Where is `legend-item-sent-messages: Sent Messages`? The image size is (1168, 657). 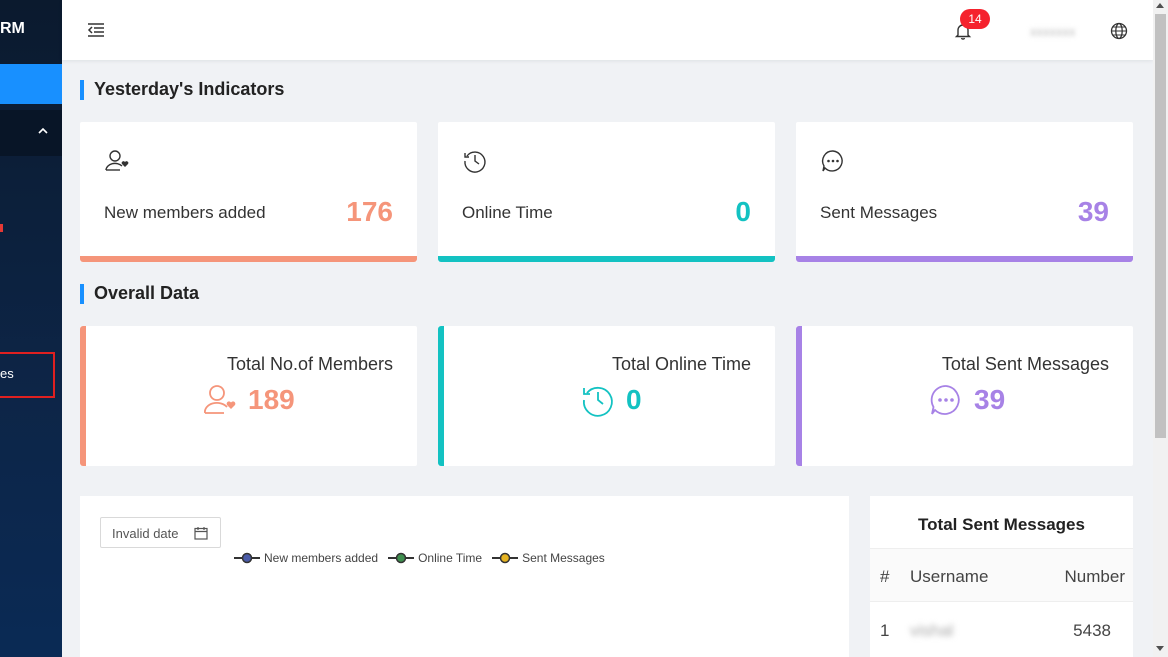
legend-item-sent-messages: Sent Messages is located at coordinates (548, 558).